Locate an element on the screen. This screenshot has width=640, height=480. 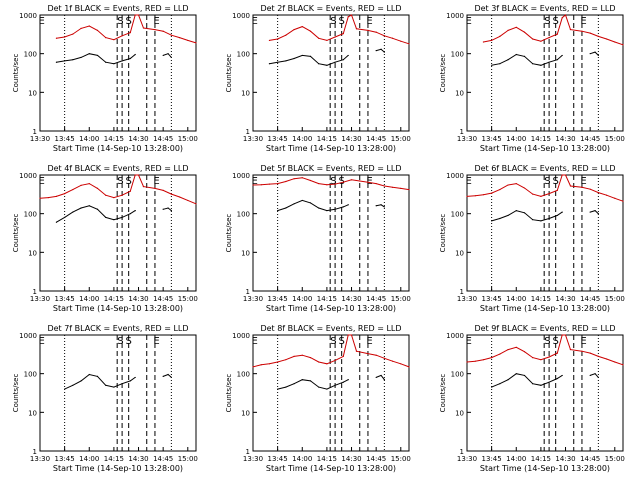
x-tick-label: 15:00 is located at coordinates (401, 139).